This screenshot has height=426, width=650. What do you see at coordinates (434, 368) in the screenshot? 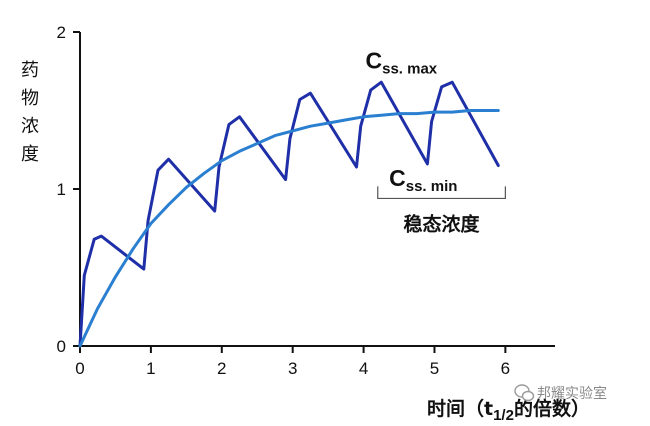
I see `x-tick-label: 5` at bounding box center [434, 368].